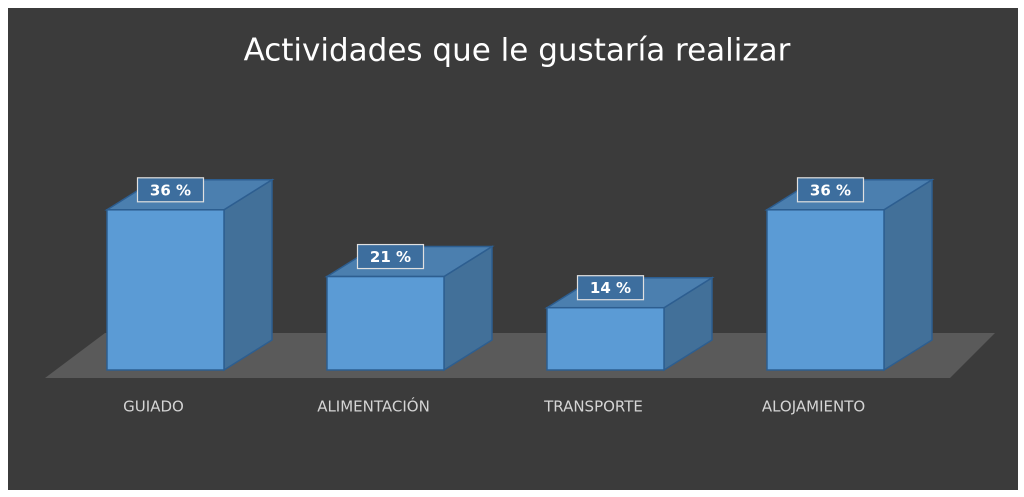 This screenshot has height=497, width=1024. I want to click on x-tick-label: GUIADO, so click(153, 407).